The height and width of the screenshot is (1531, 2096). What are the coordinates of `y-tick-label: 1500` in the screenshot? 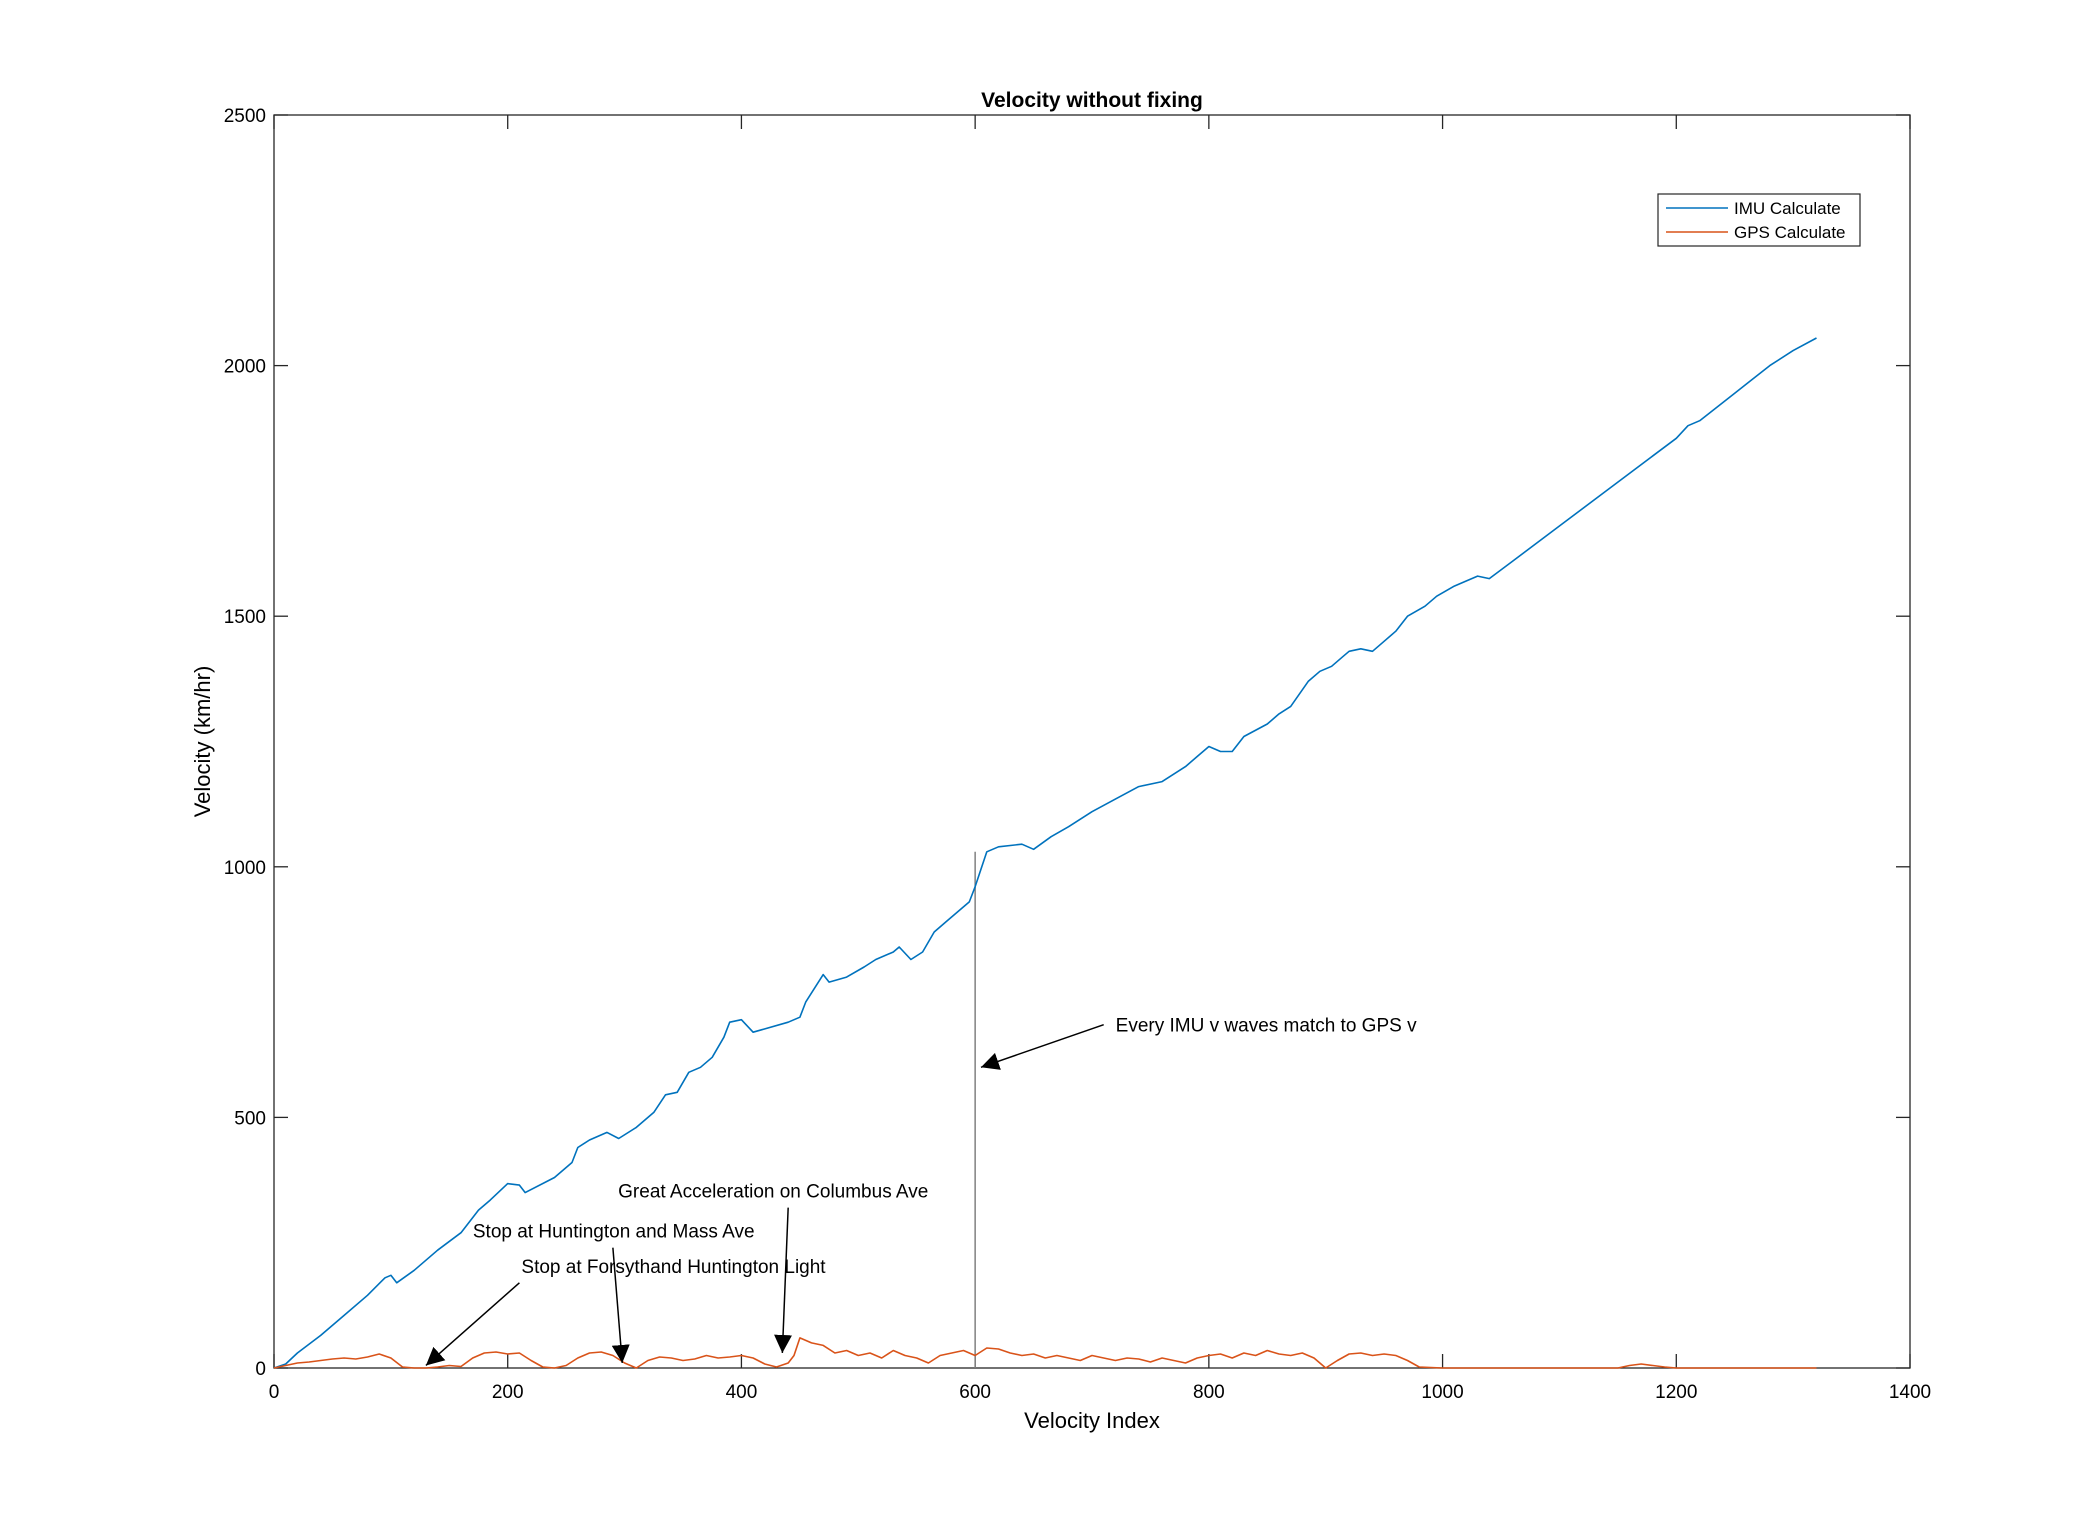 It's located at (245, 617).